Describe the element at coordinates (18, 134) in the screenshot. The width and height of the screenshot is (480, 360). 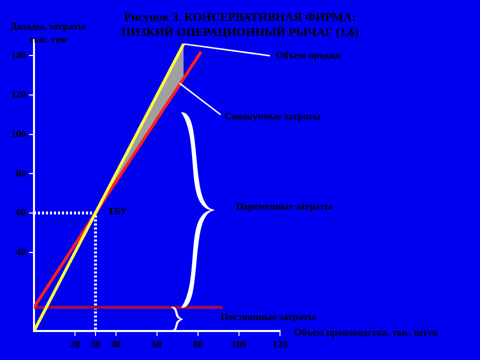
I see `y-tick-label: 100` at that location.